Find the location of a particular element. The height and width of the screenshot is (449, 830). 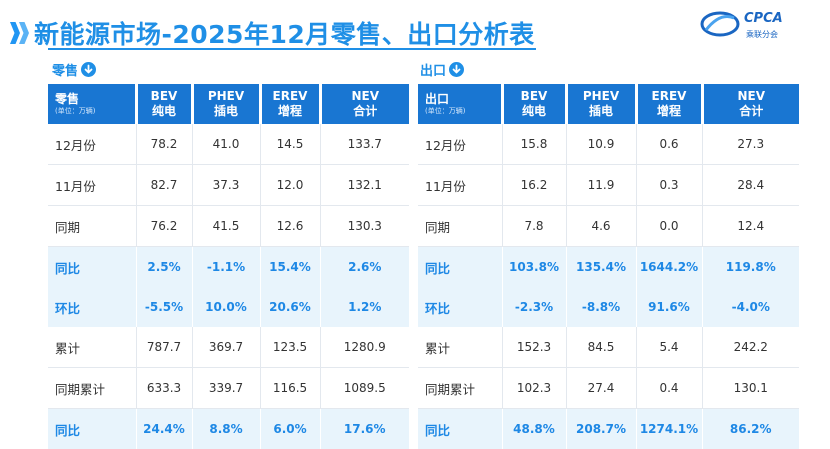

table-cell: 17.6% is located at coordinates (364, 429).